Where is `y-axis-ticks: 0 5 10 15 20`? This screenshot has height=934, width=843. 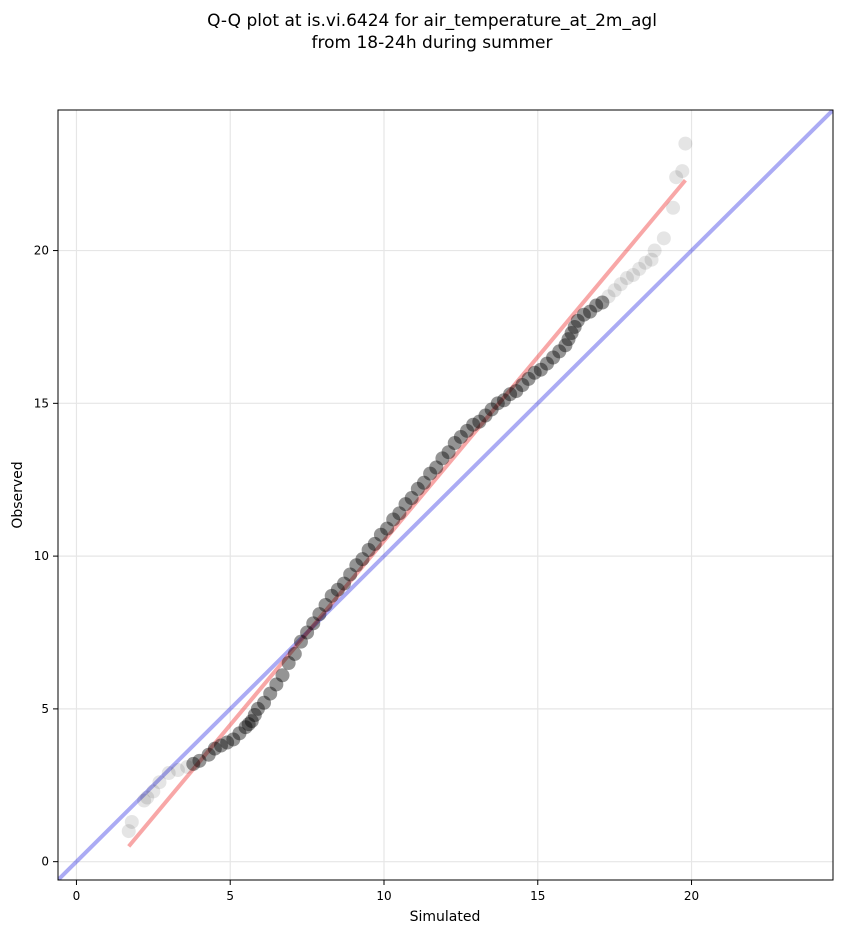
y-axis-ticks: 0 5 10 15 20 is located at coordinates (46, 556).